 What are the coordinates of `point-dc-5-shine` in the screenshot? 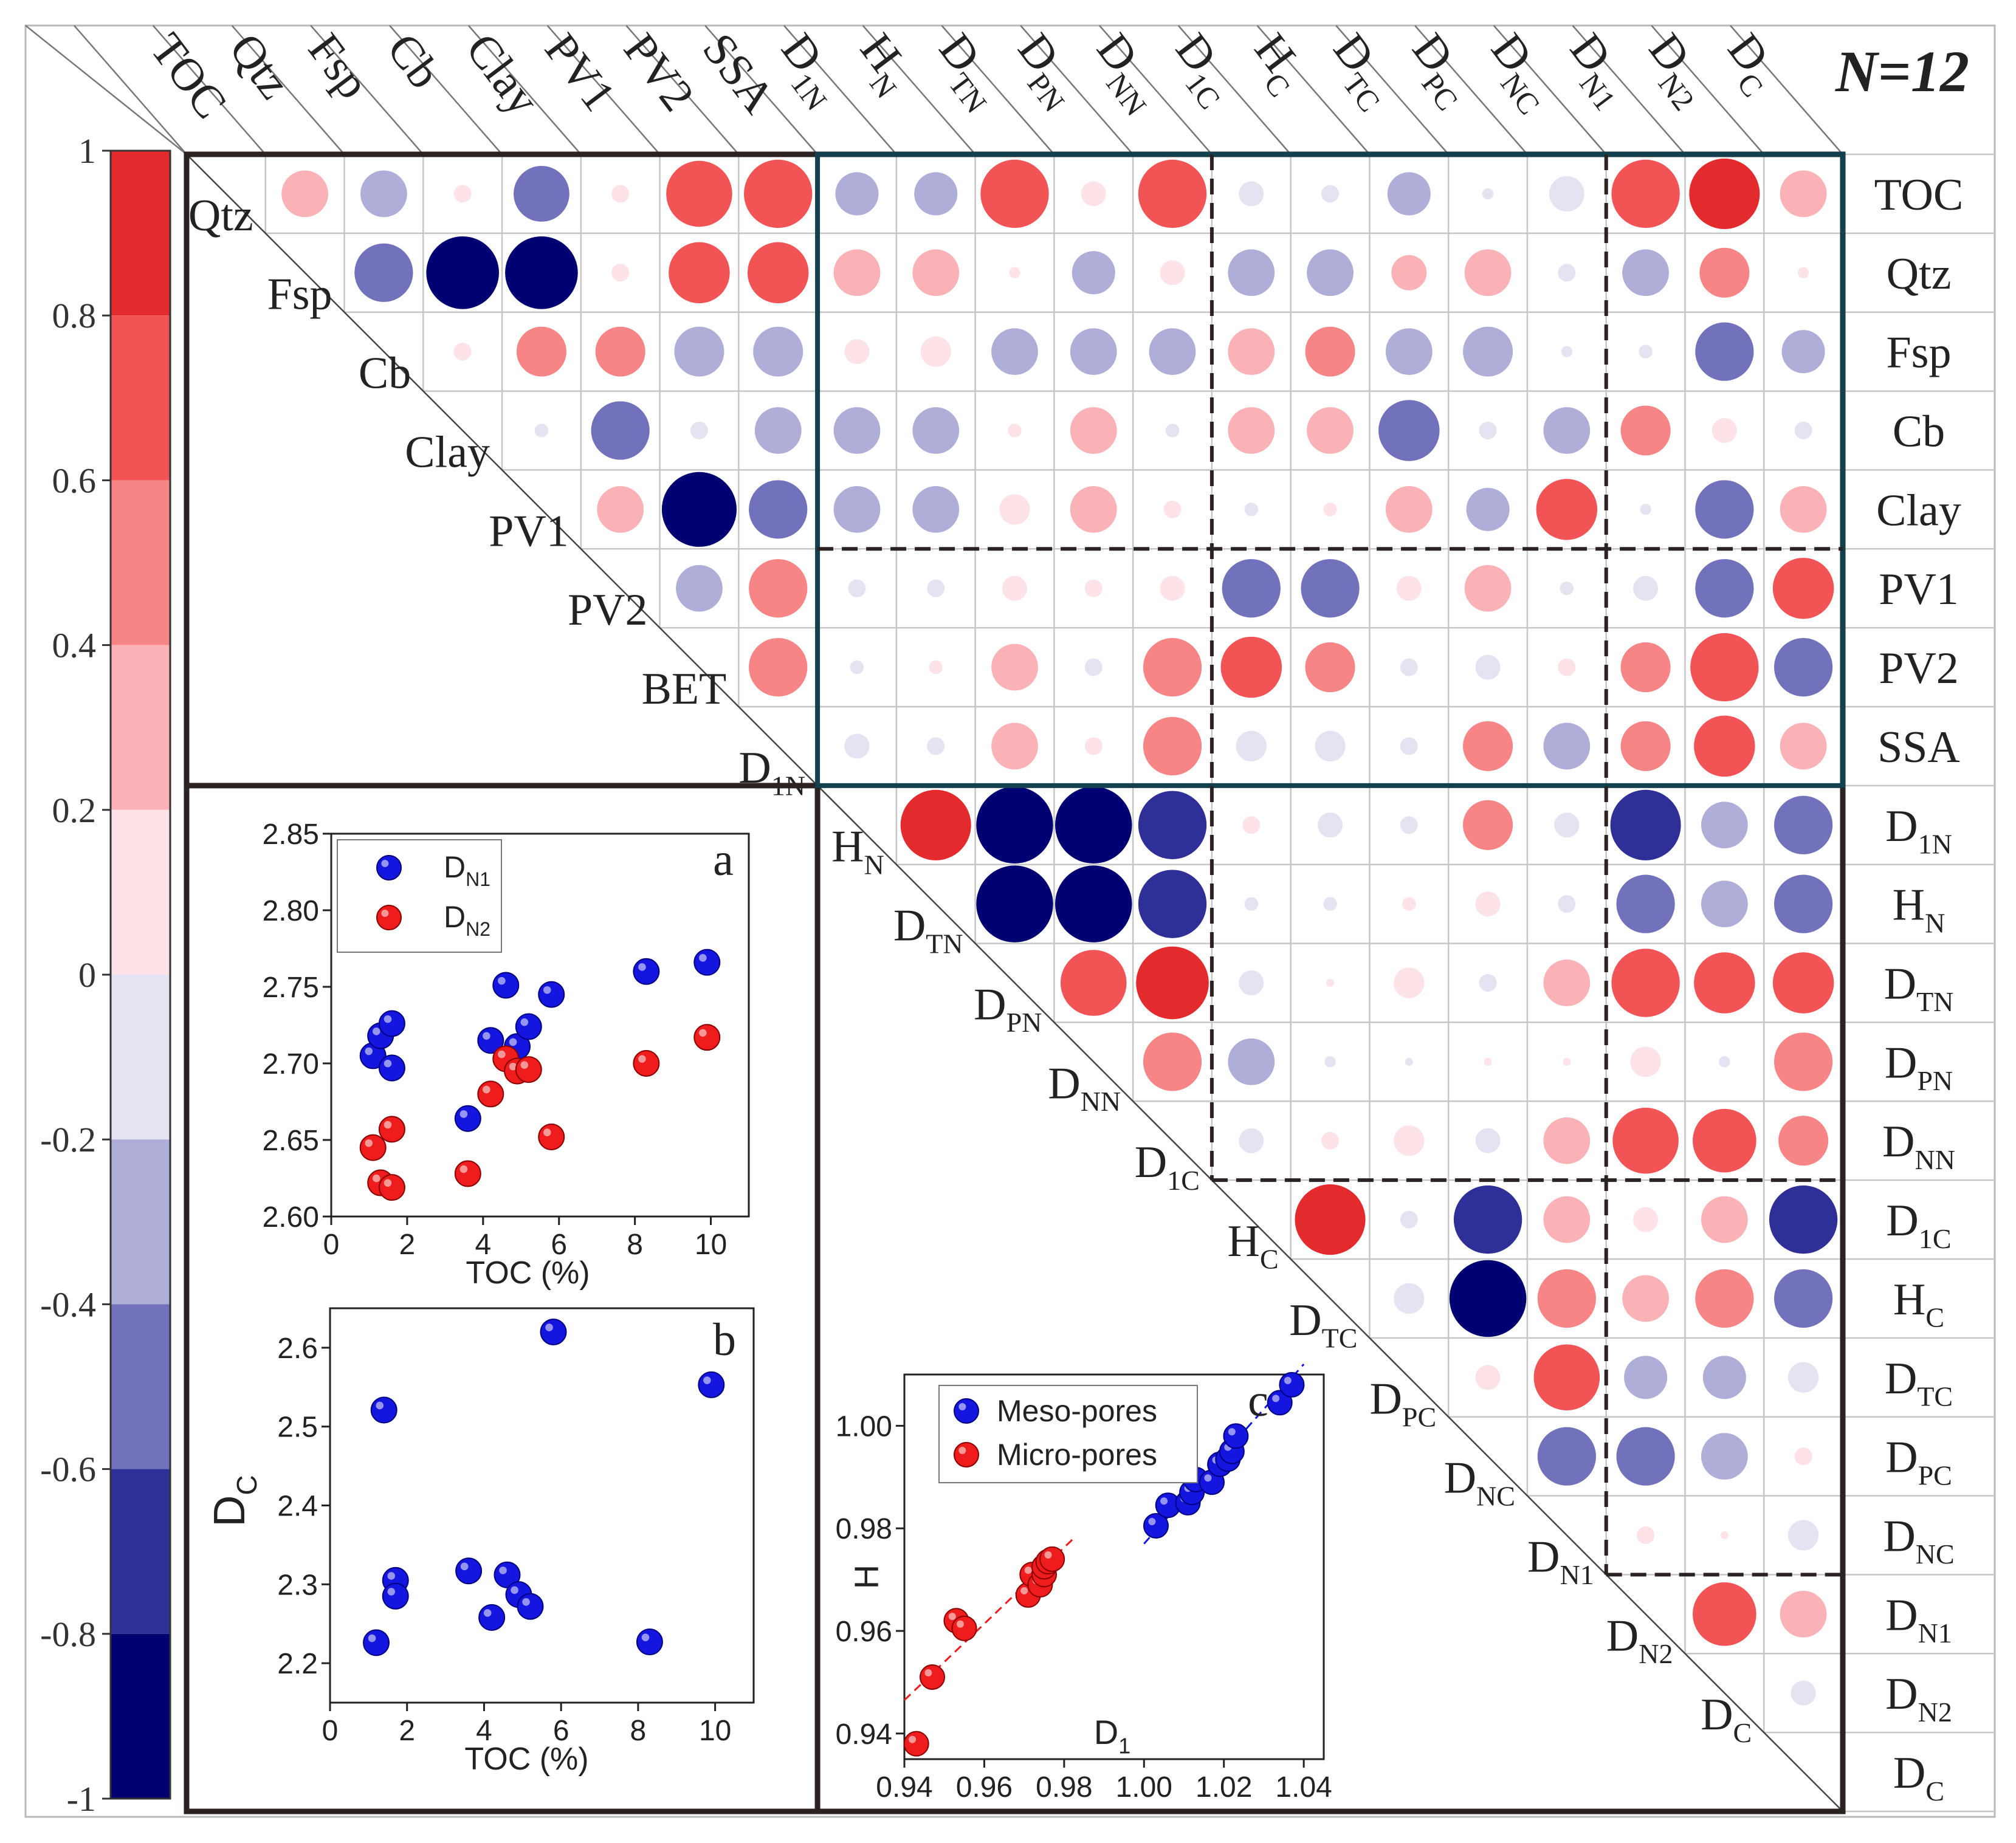 It's located at (487, 1613).